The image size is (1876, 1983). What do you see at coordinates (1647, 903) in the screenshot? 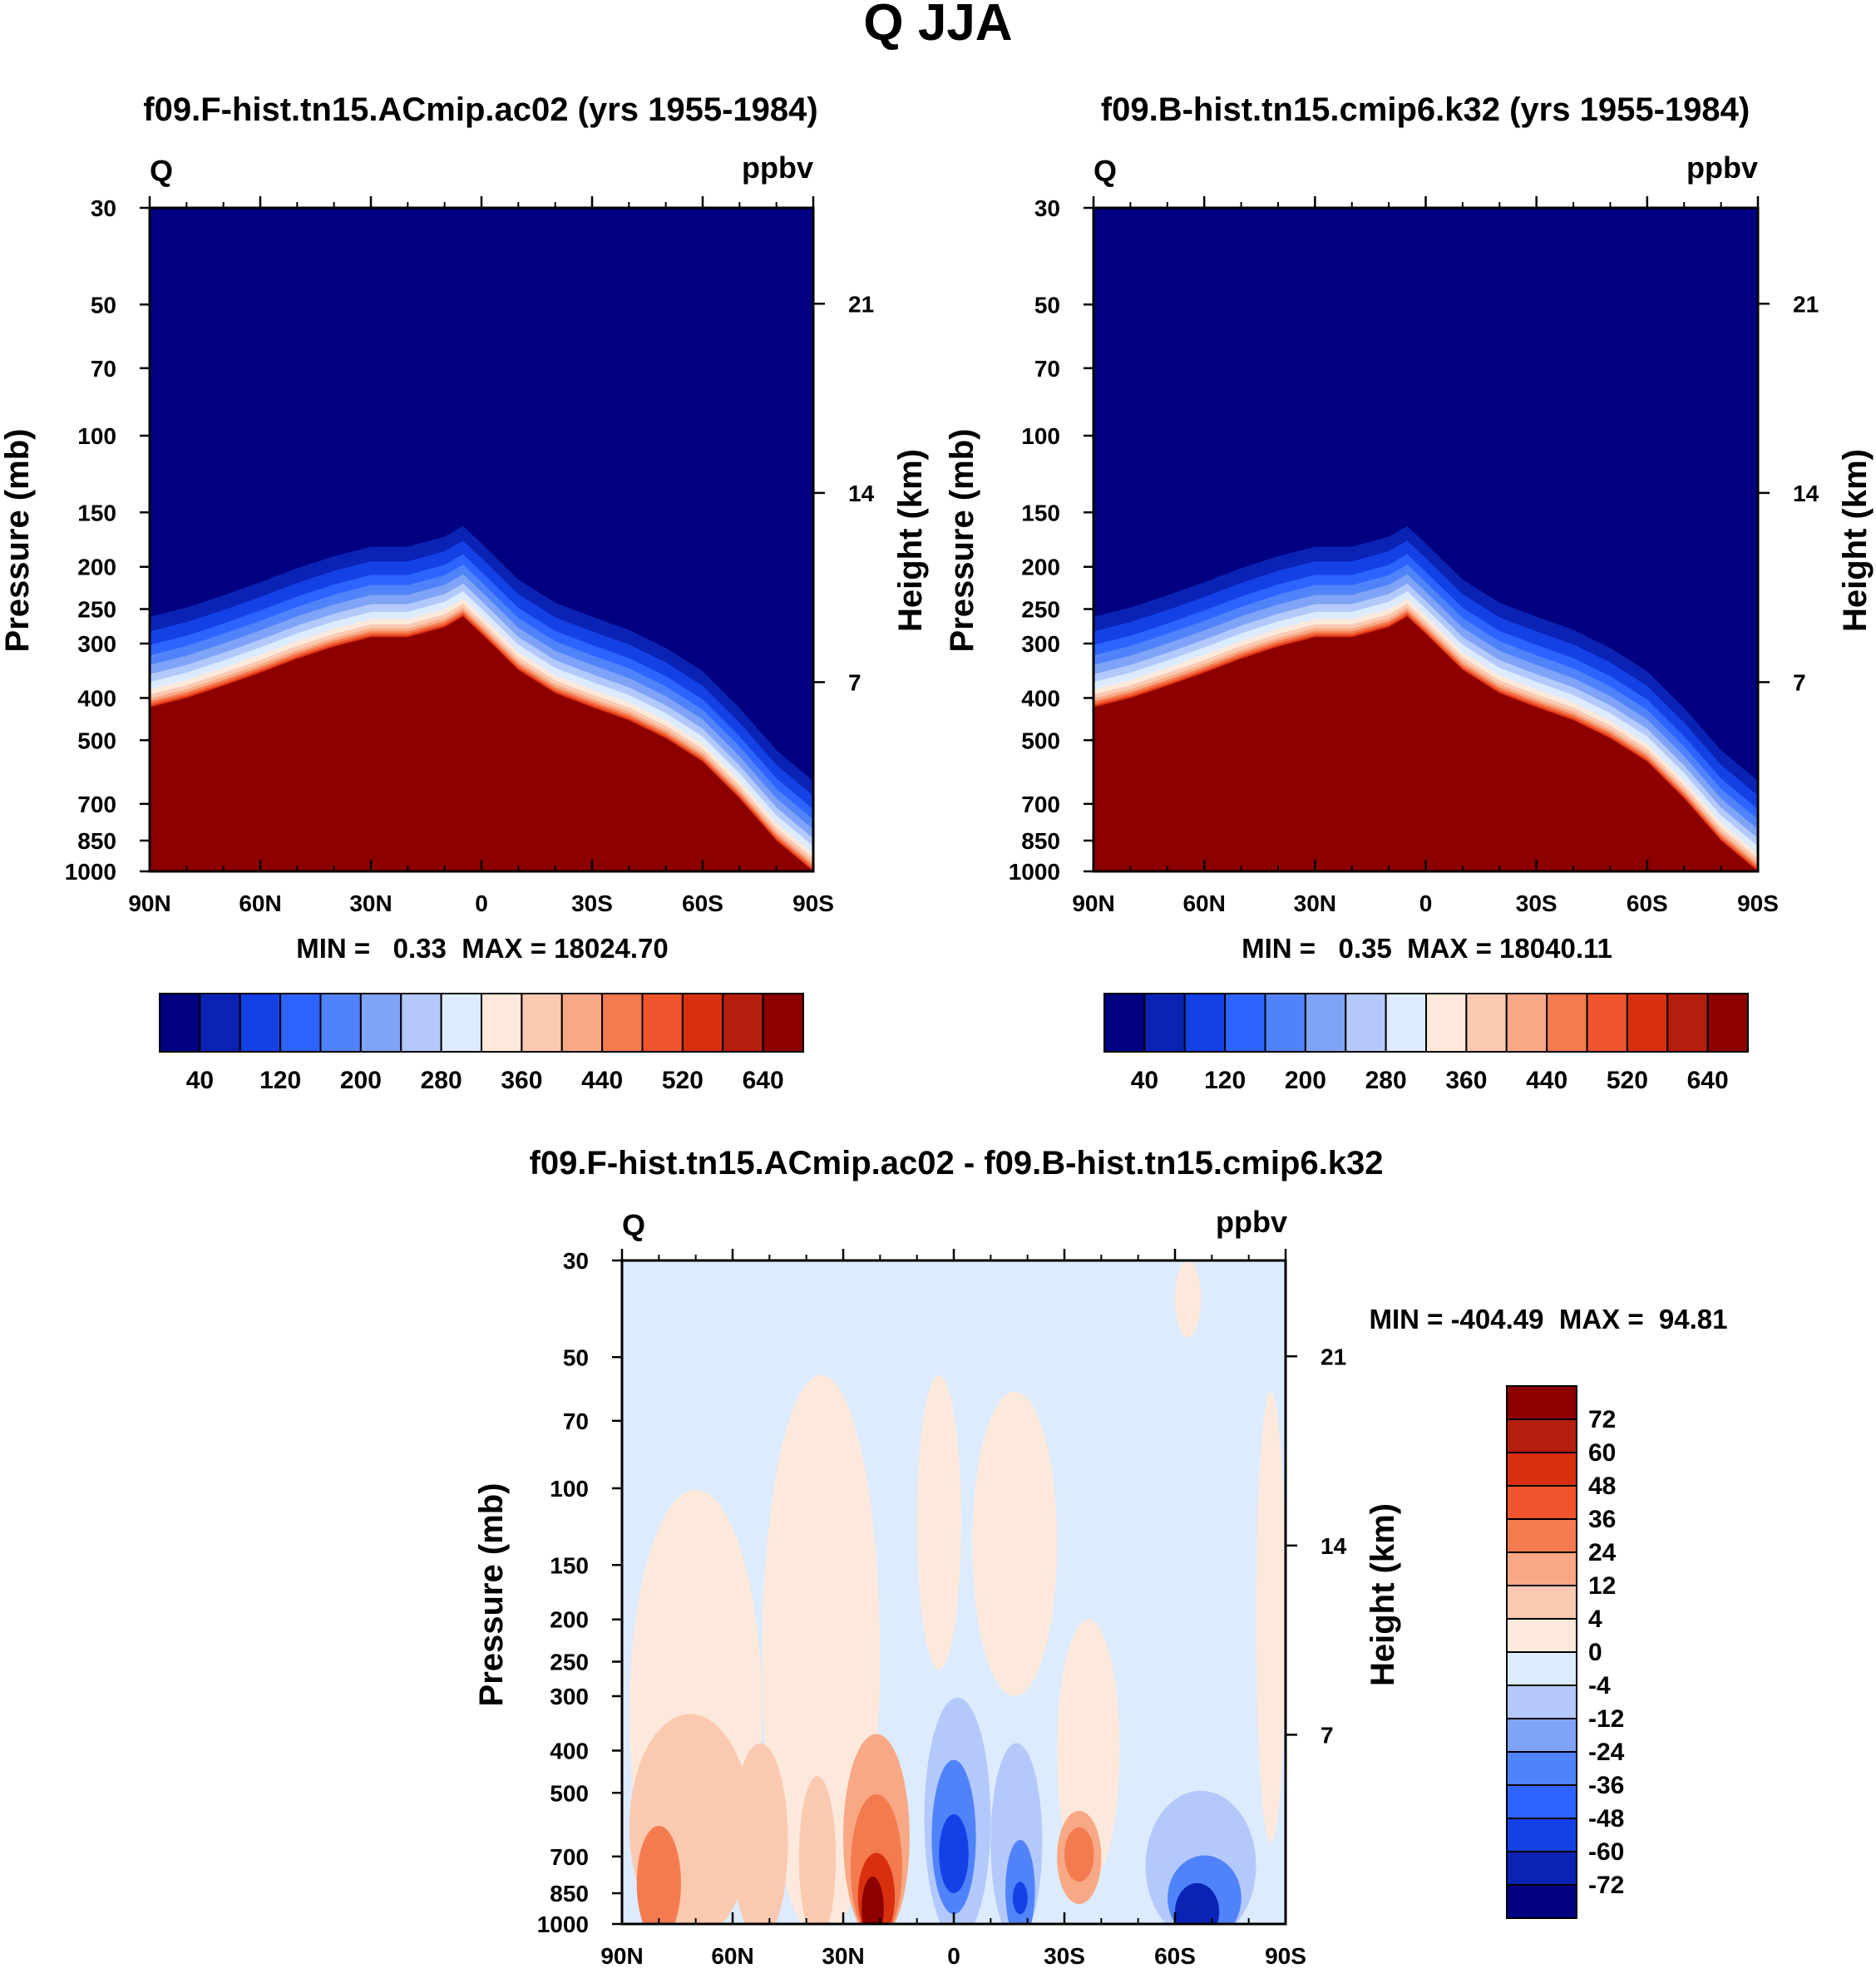
I see `x-tick-label: 60S` at bounding box center [1647, 903].